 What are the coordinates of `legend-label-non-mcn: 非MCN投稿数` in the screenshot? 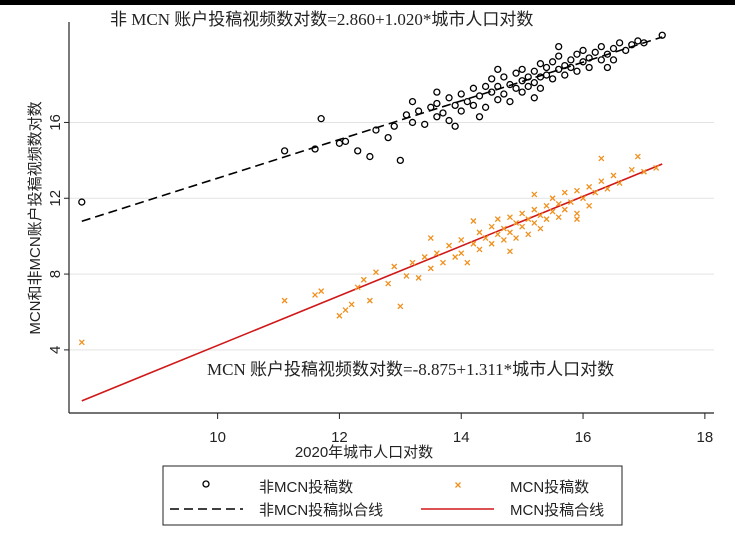 It's located at (306, 487).